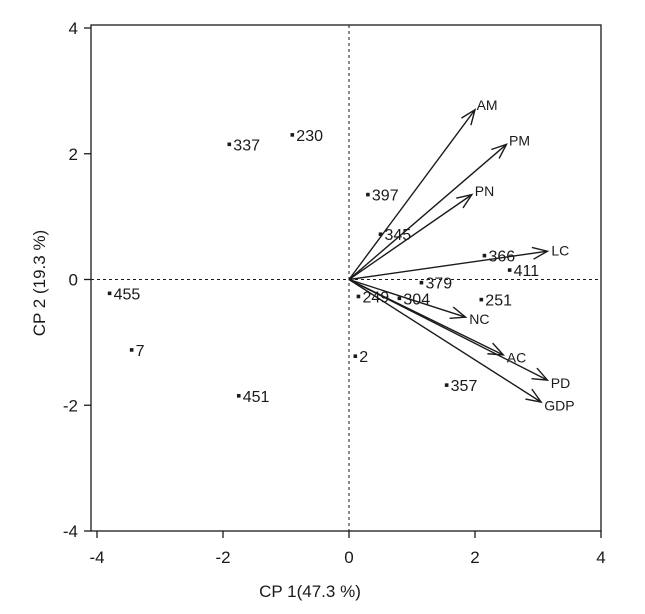 Image resolution: width=645 pixels, height=614 pixels. Describe the element at coordinates (501, 257) in the screenshot. I see `point-label: 366` at that location.